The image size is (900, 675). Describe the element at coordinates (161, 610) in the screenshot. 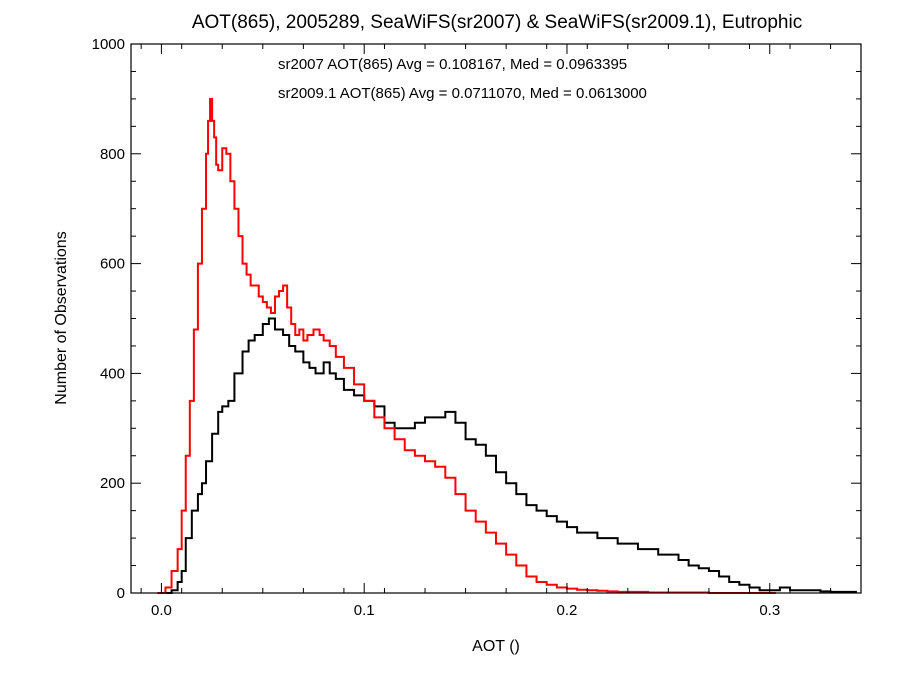

I see `x-tick-label: 0.0` at that location.